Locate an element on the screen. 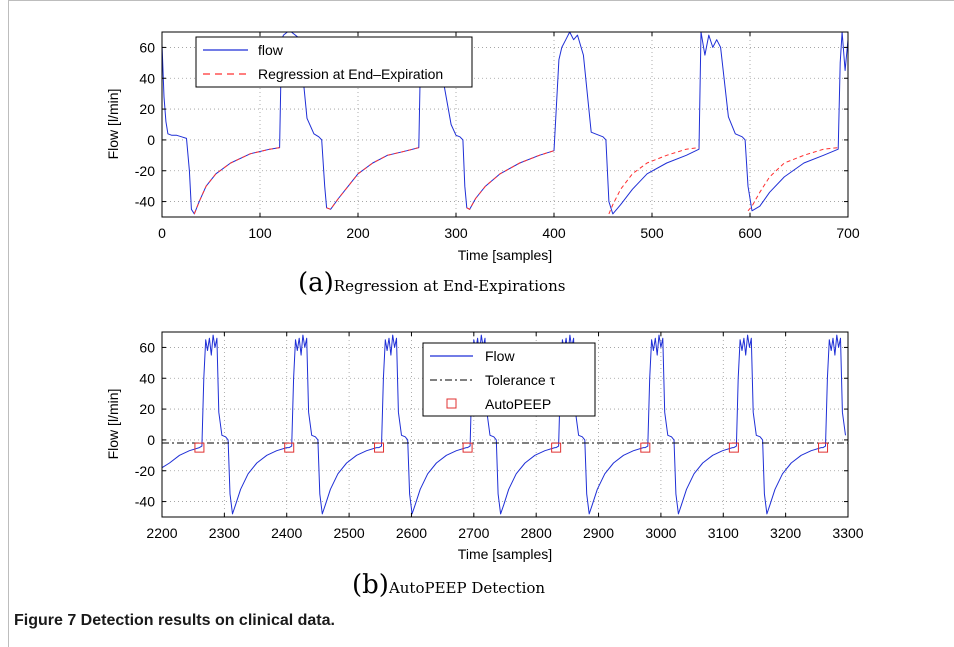 The height and width of the screenshot is (647, 954). chart-a-xlabel: Time [samples] is located at coordinates (505, 255).